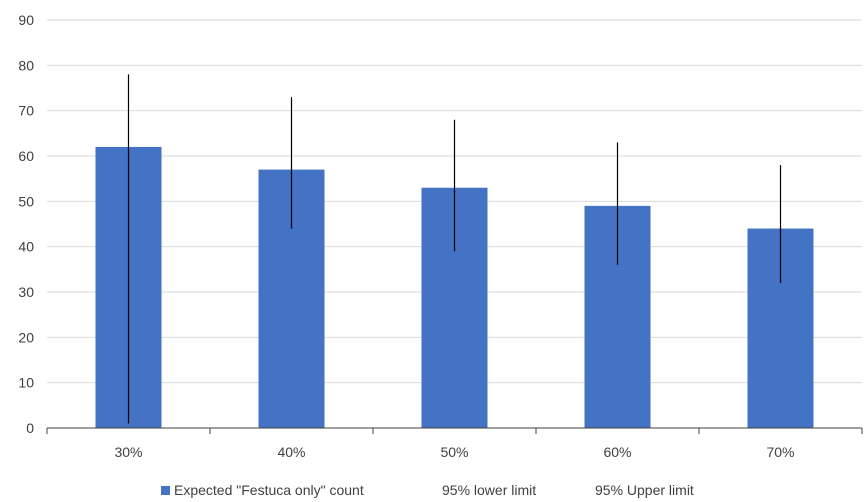 Image resolution: width=865 pixels, height=502 pixels. Describe the element at coordinates (26, 337) in the screenshot. I see `y-tick-label: 20` at that location.